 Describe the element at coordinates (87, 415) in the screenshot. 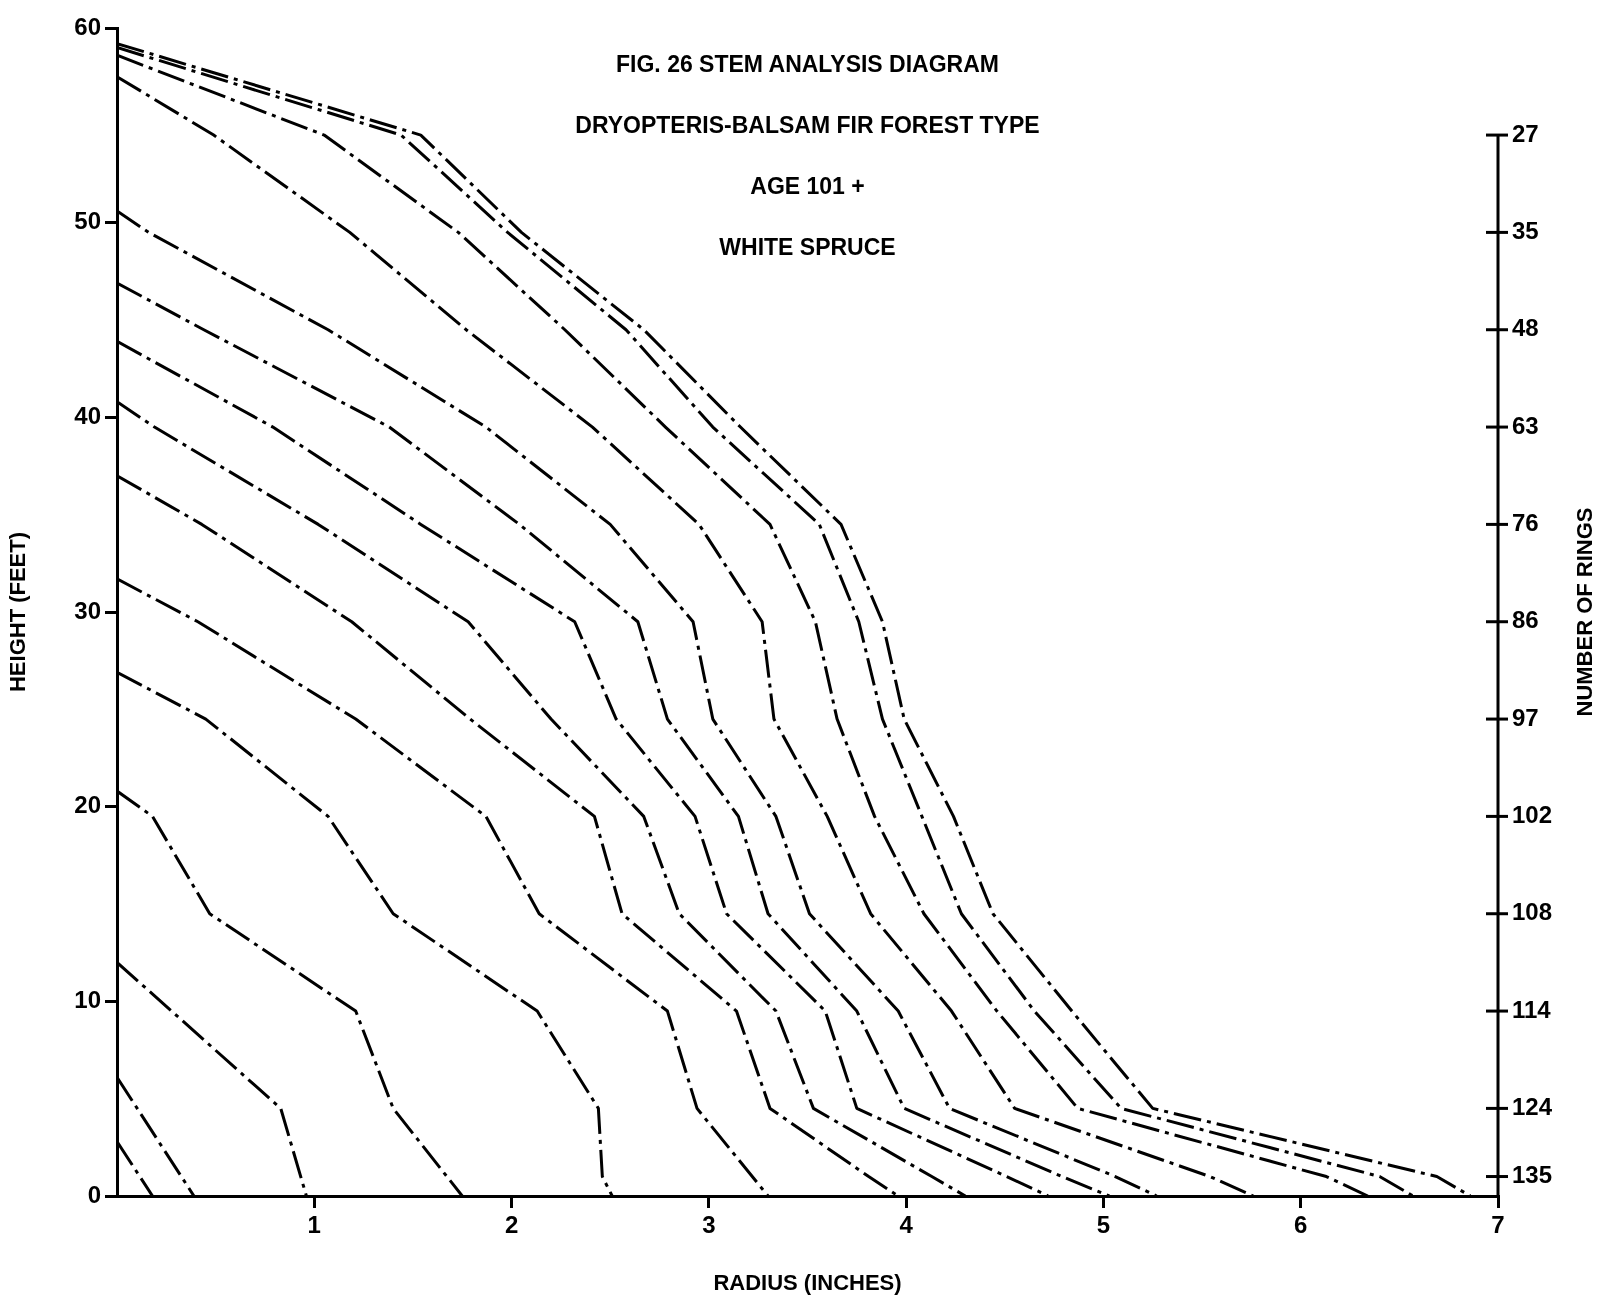

I see `y-tick-label: 40` at that location.